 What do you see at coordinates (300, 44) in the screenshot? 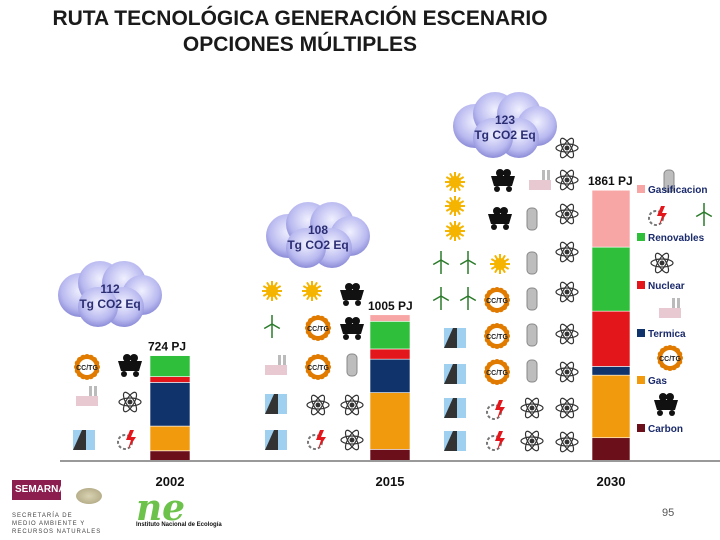
I see `title-line-2: OPCIONES MÚLTIPLES` at bounding box center [300, 44].